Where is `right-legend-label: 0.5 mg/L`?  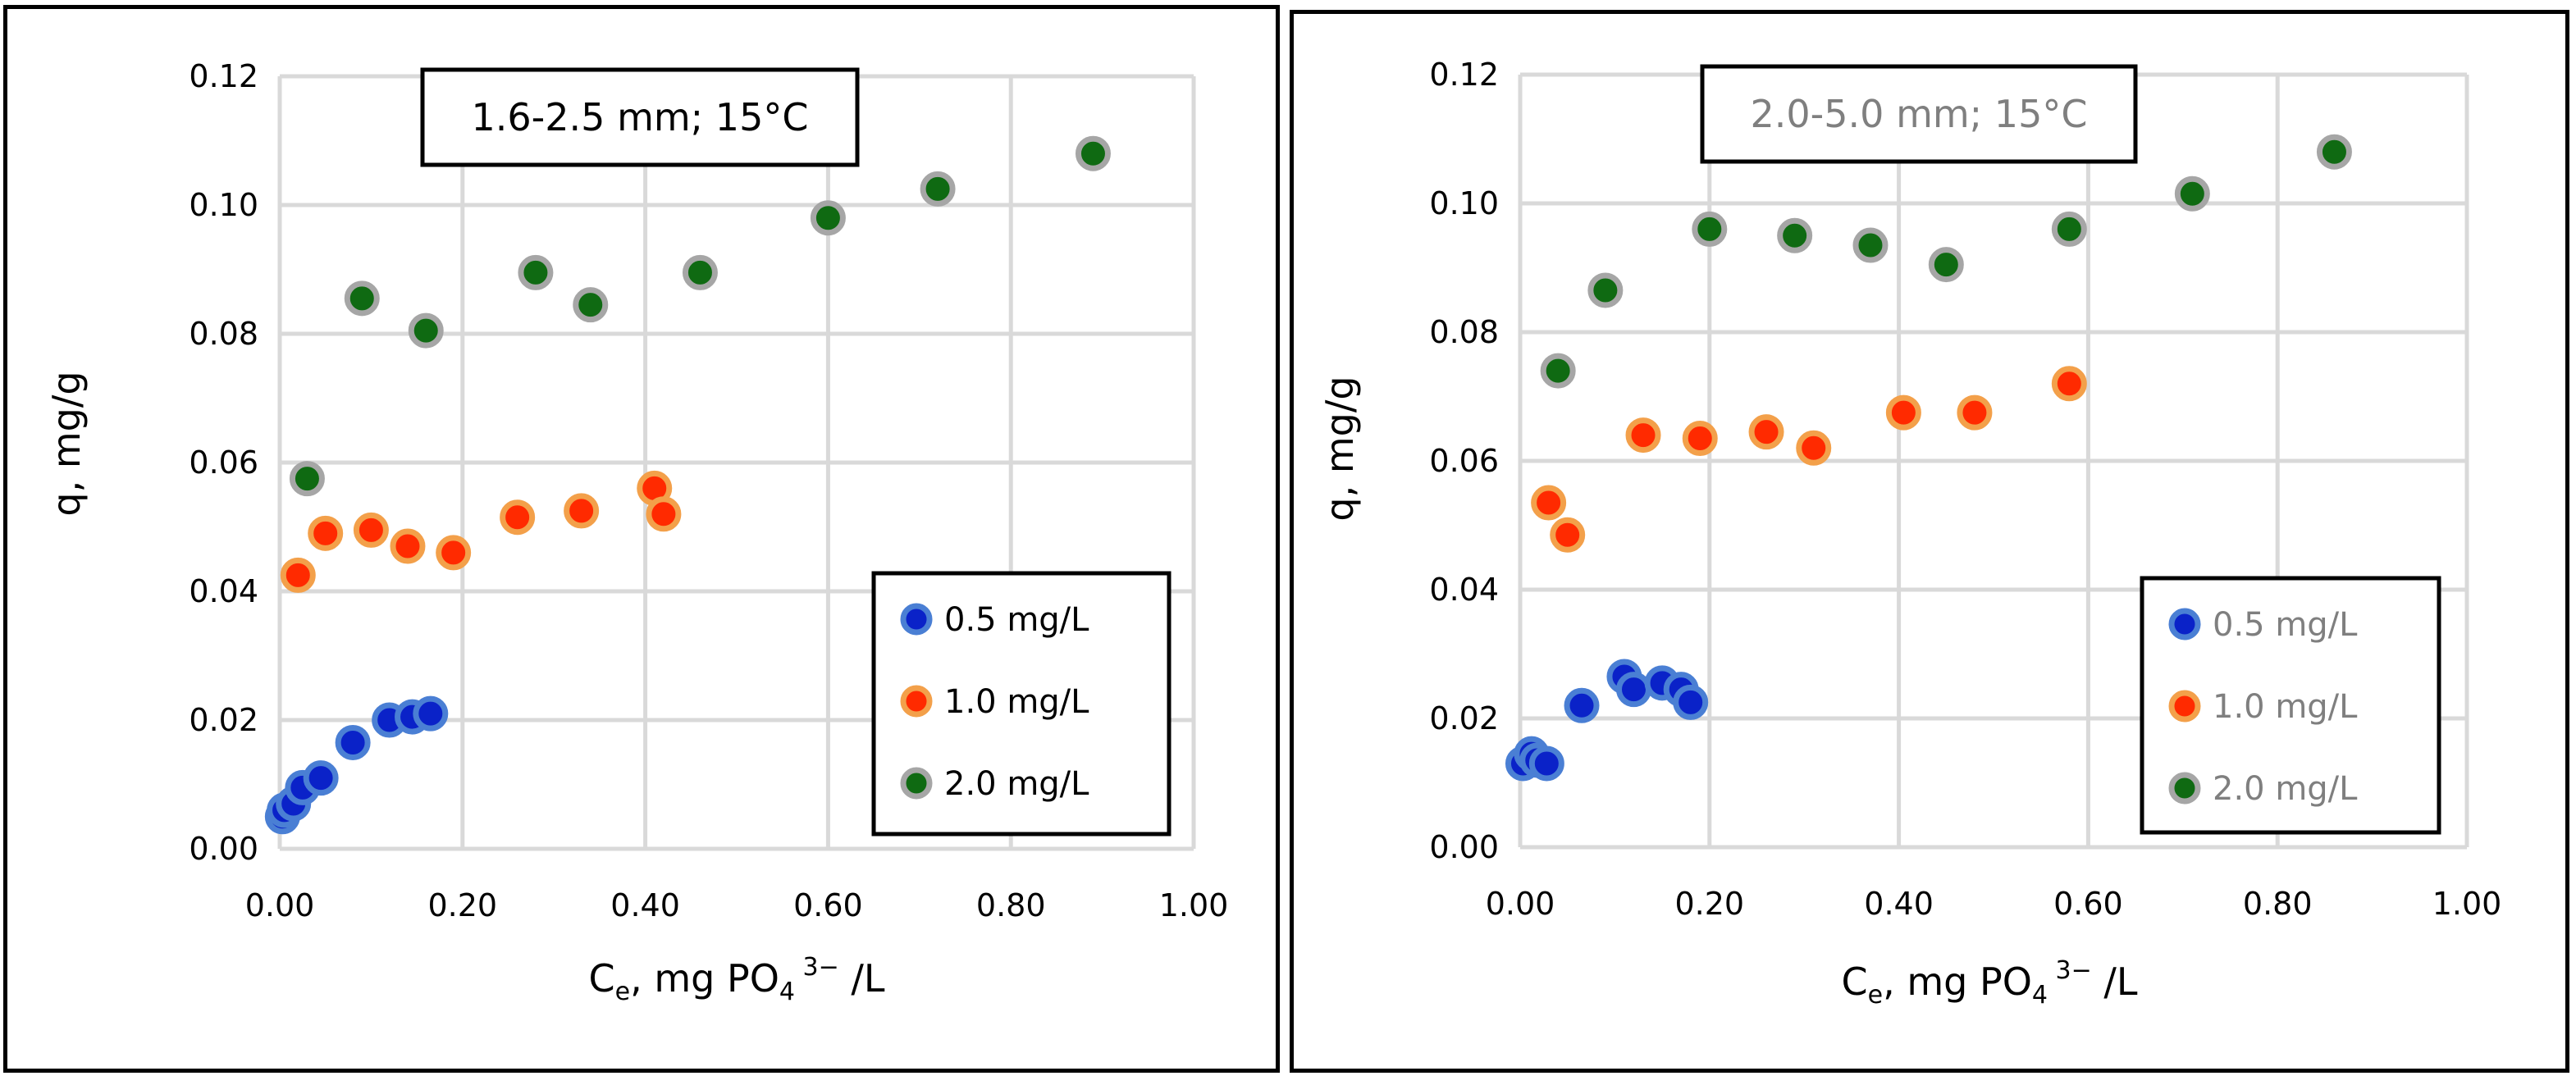 right-legend-label: 0.5 mg/L is located at coordinates (2286, 625).